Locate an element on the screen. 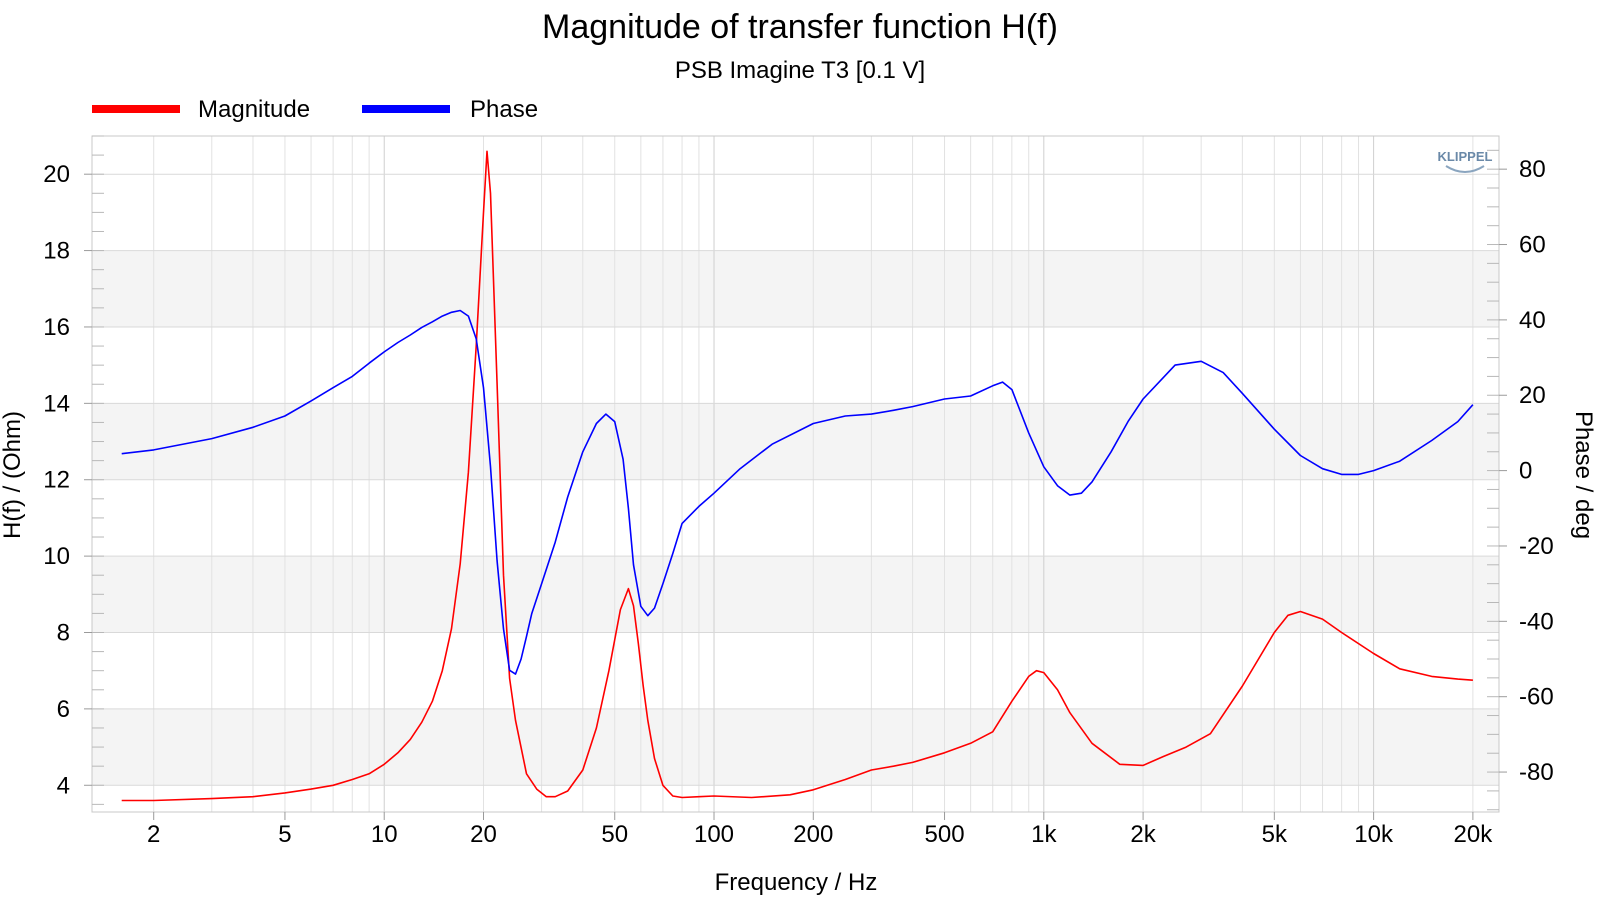 This screenshot has height=900, width=1600. x-tick-label: 1k is located at coordinates (1044, 834).